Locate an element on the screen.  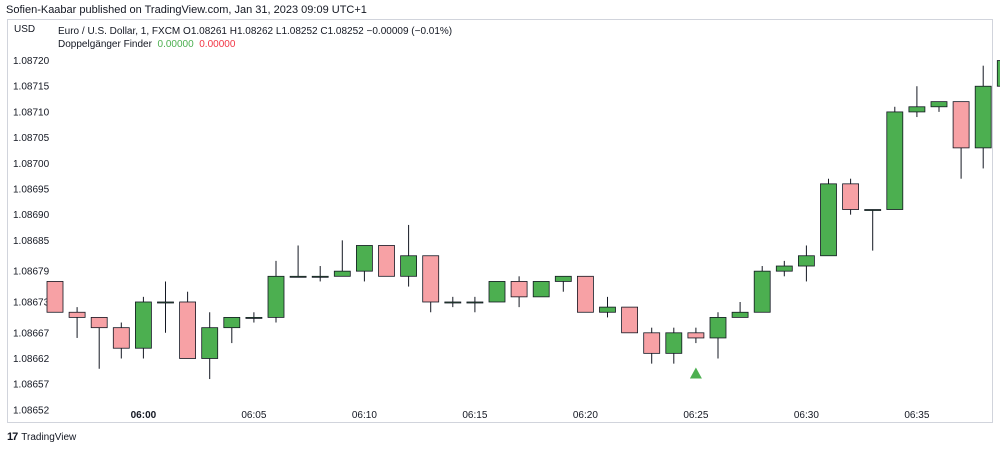
y-tick-label: 1.08652 is located at coordinates (31, 410).